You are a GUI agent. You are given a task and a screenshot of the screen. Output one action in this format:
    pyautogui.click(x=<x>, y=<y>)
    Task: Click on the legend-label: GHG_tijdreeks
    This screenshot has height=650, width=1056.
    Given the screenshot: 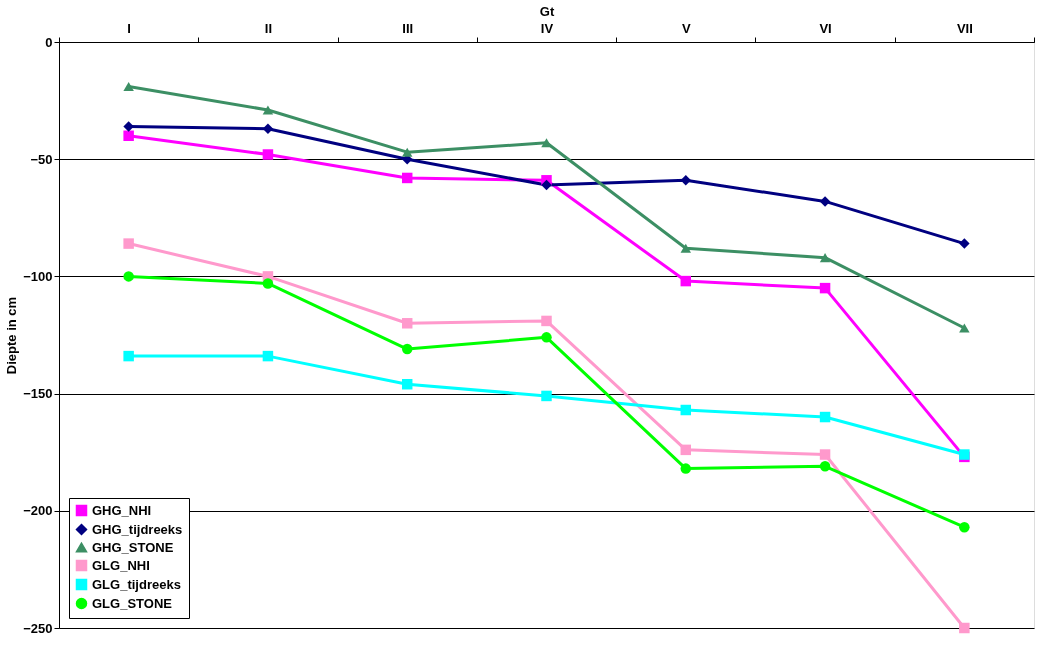 What is the action you would take?
    pyautogui.click(x=137, y=529)
    